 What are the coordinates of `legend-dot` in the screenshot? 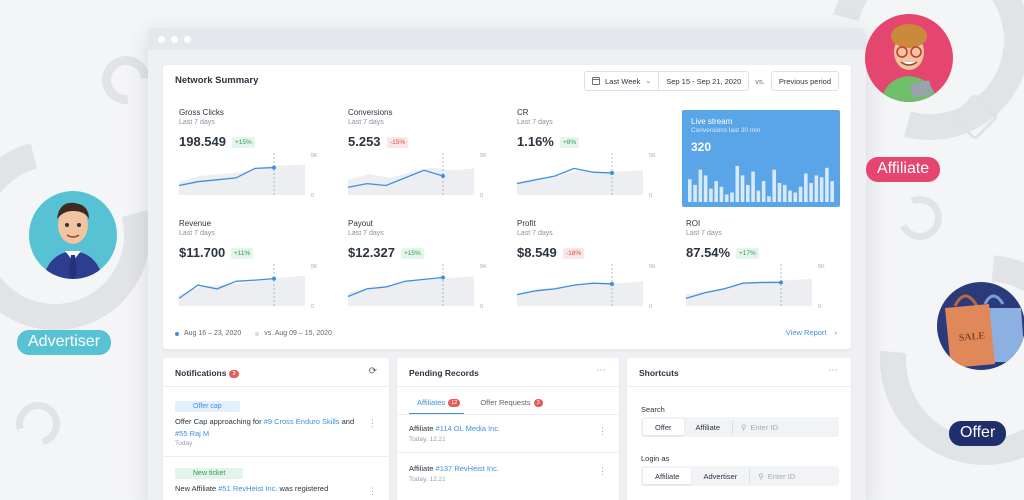 It's located at (257, 333).